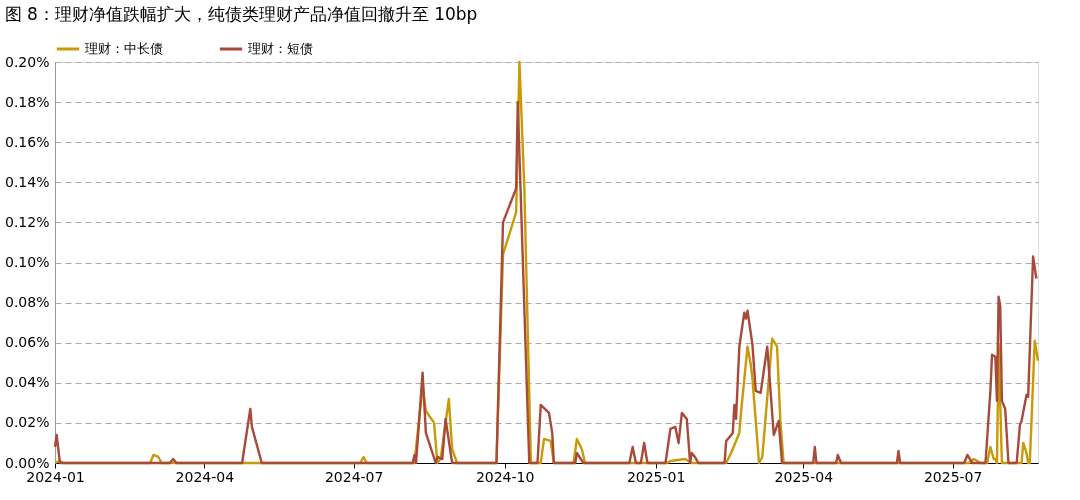  I want to click on y-tick-label: 0.12%, so click(27, 221).